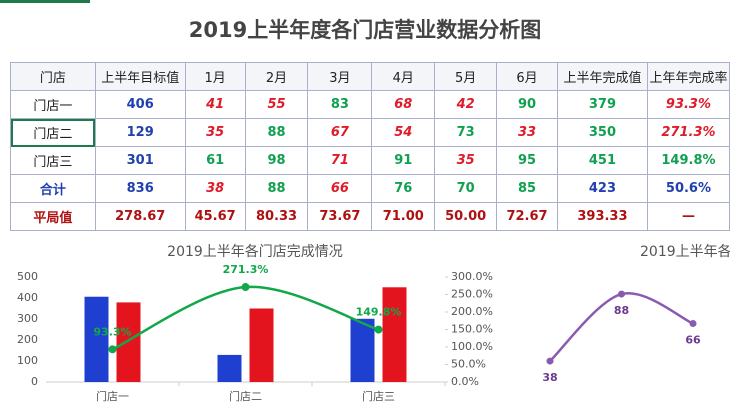  Describe the element at coordinates (527, 132) in the screenshot. I see `cell: 33` at that location.